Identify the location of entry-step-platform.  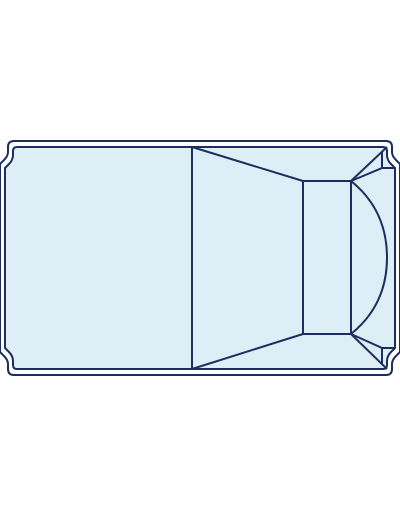
(327, 257).